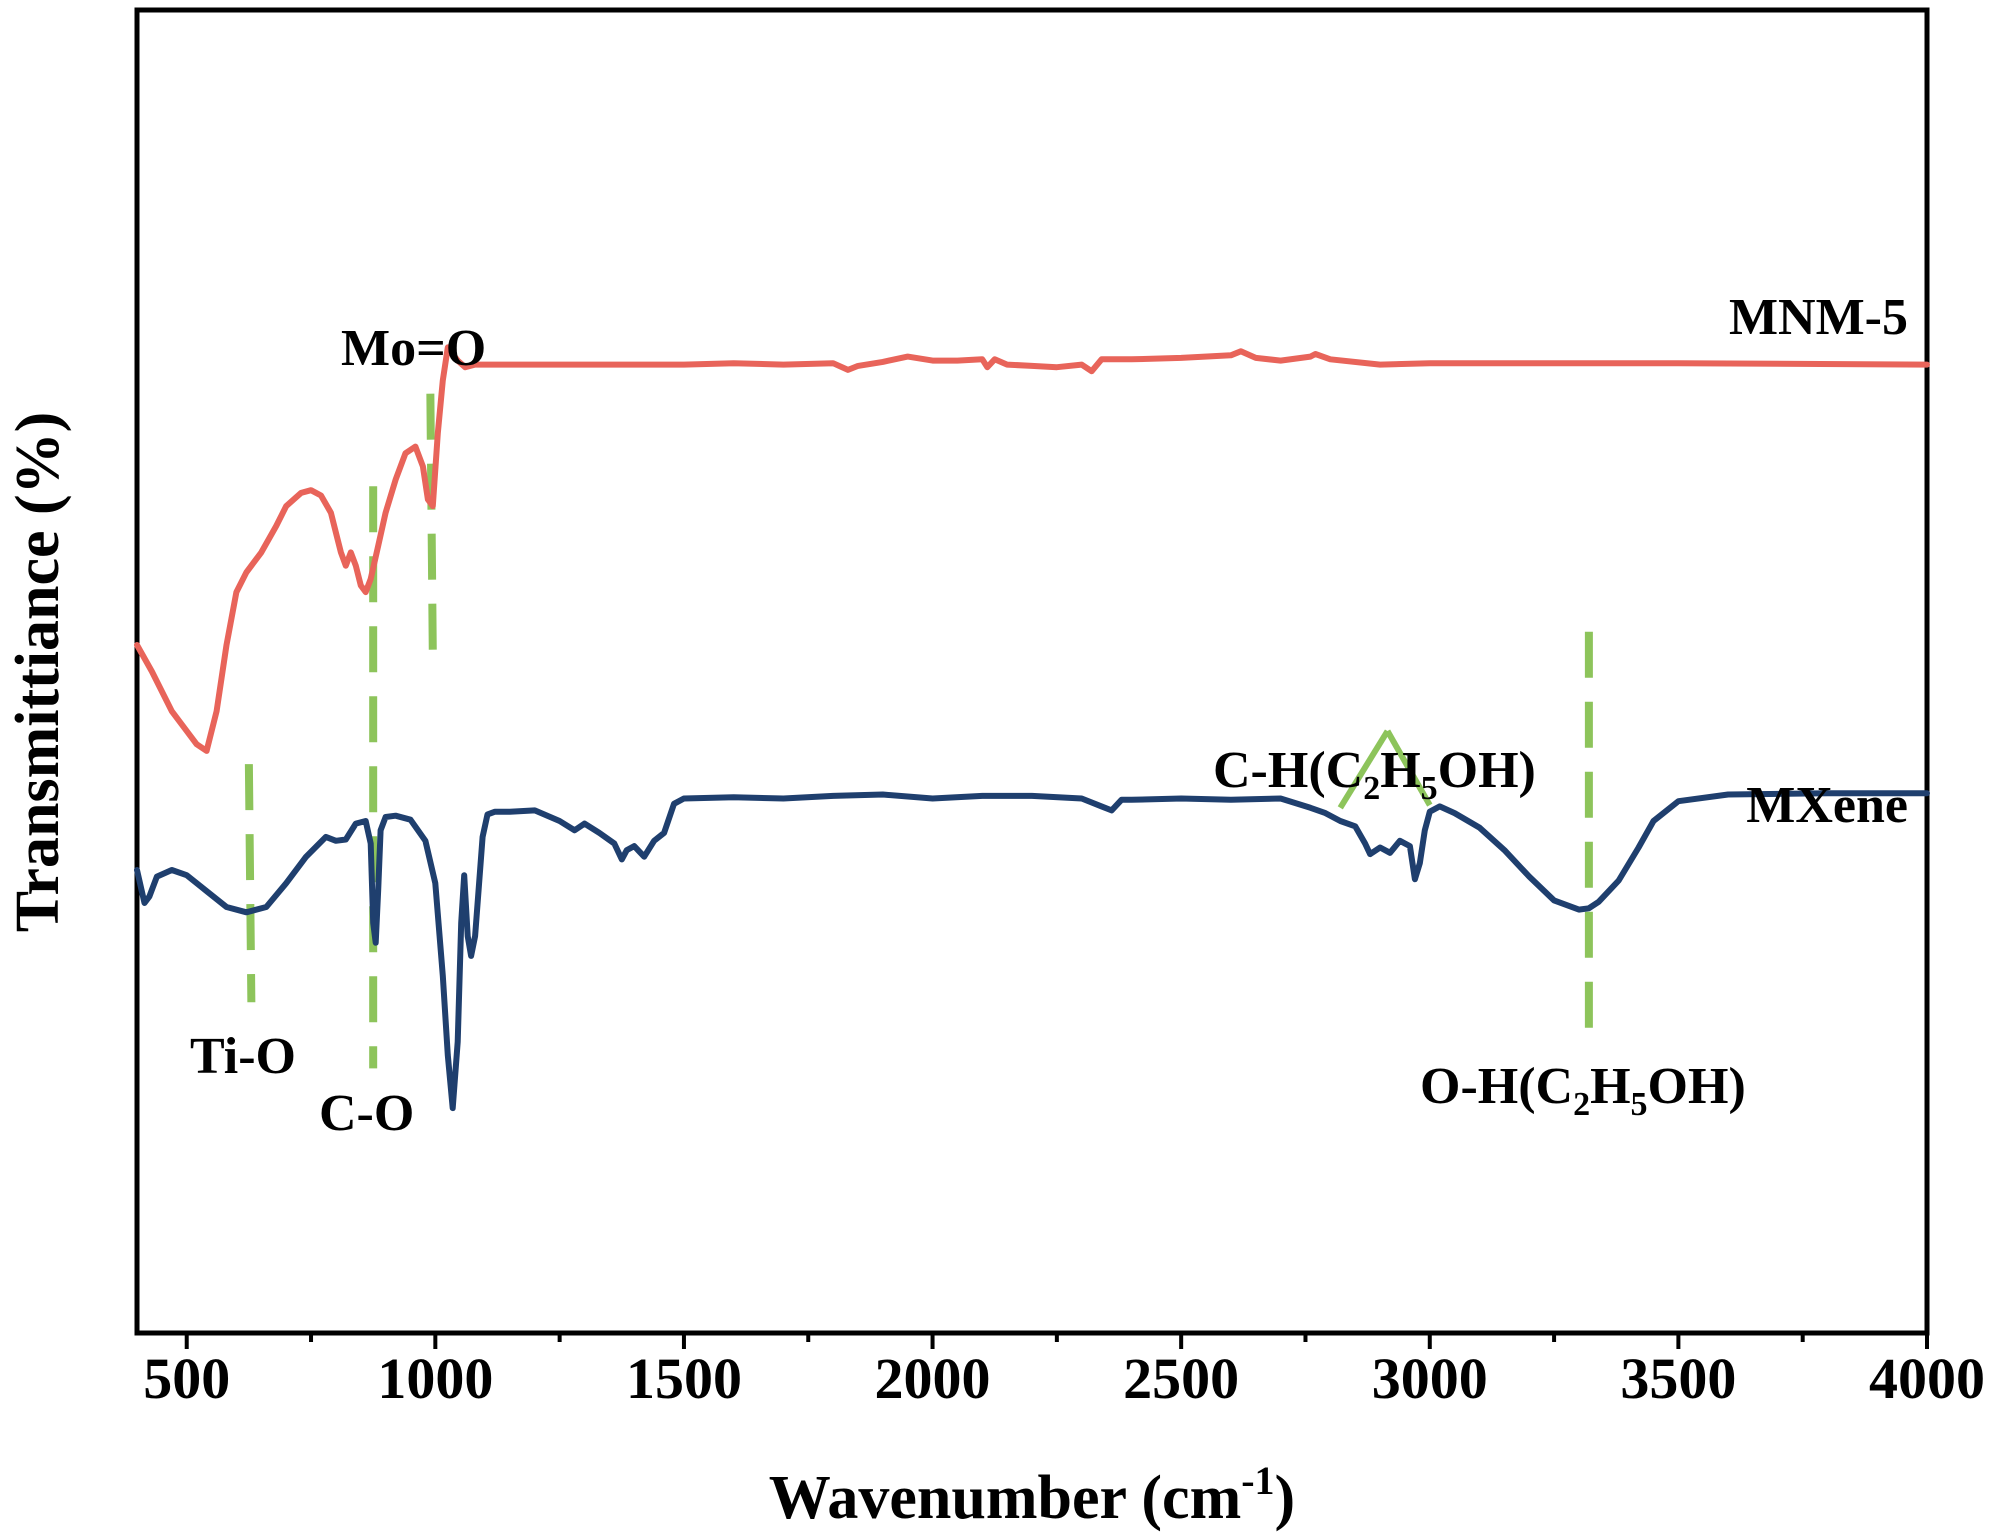  Describe the element at coordinates (933, 1378) in the screenshot. I see `x-tick-label: 2000` at that location.